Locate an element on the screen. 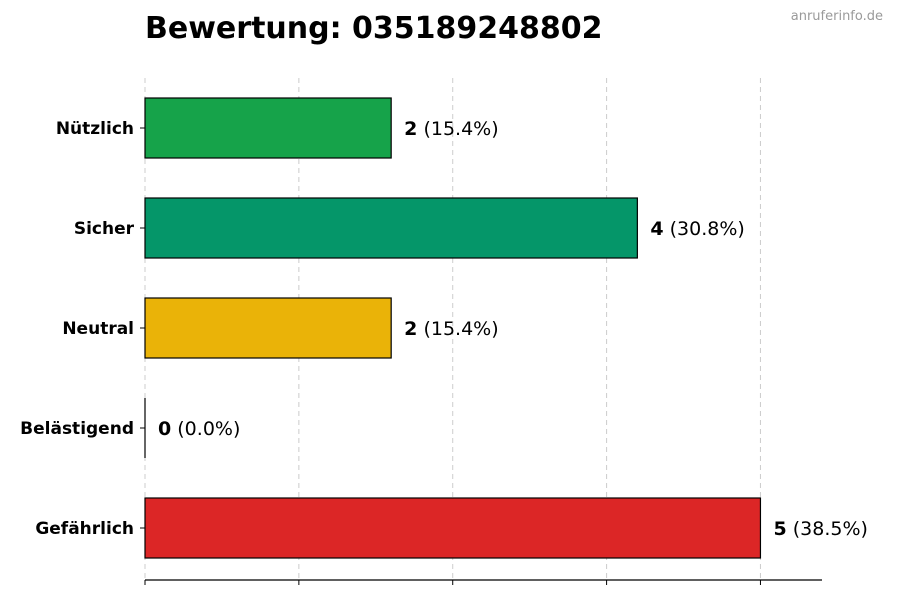  value-label-2: 2 (15.4%) is located at coordinates (451, 329).